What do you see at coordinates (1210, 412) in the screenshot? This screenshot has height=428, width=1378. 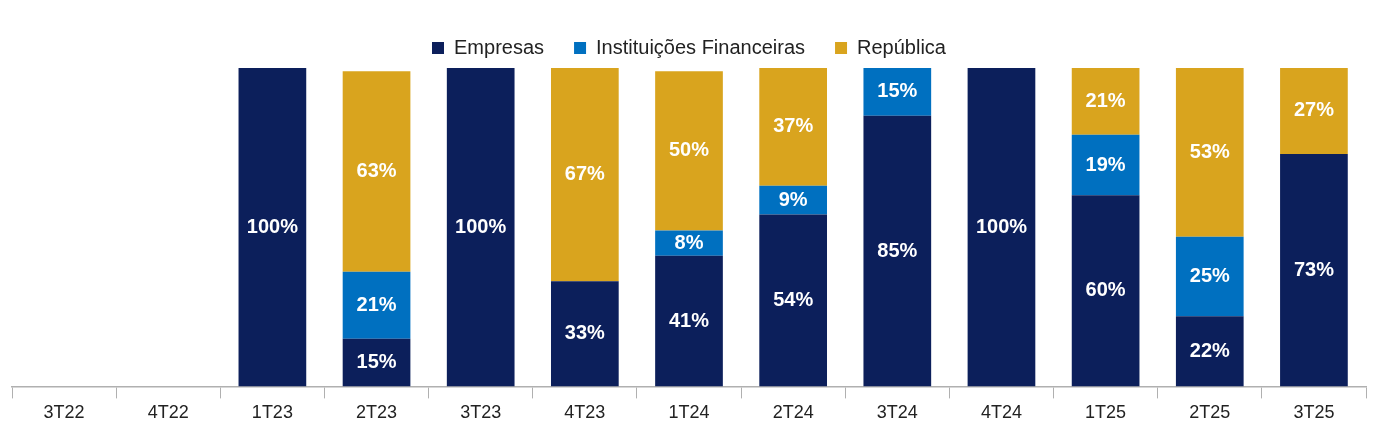 I see `x-tick-label: 2T25` at bounding box center [1210, 412].